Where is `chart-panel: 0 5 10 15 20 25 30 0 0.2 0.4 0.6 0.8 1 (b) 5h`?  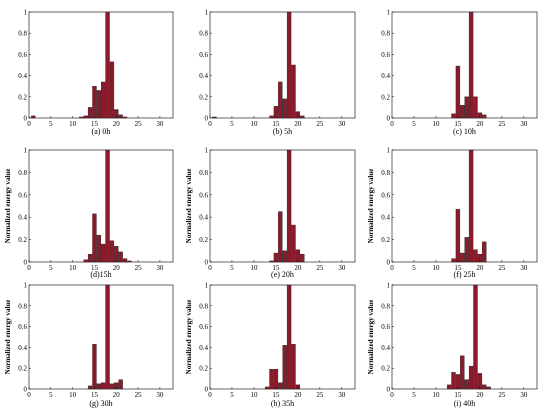
chart-panel: 0 5 10 15 20 25 30 0 0.2 0.4 0.6 0.8 1 (b) 5h is located at coordinates (277, 72).